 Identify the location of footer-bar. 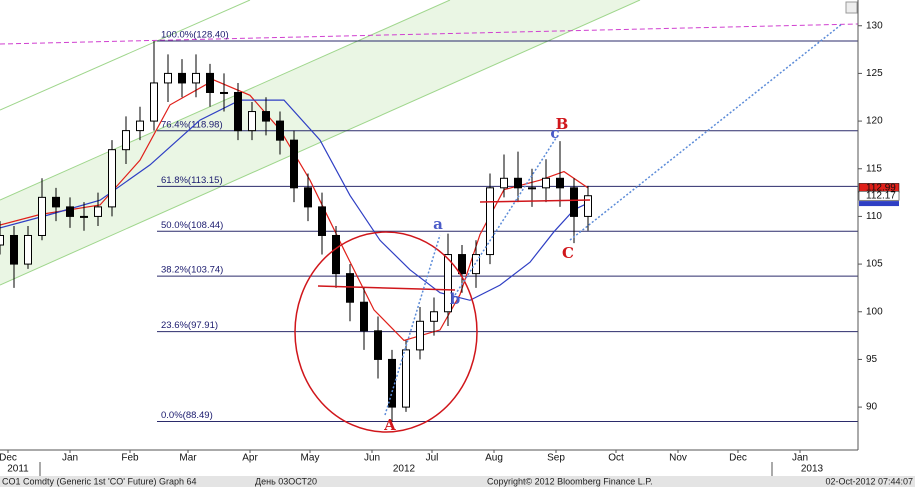
(457, 481).